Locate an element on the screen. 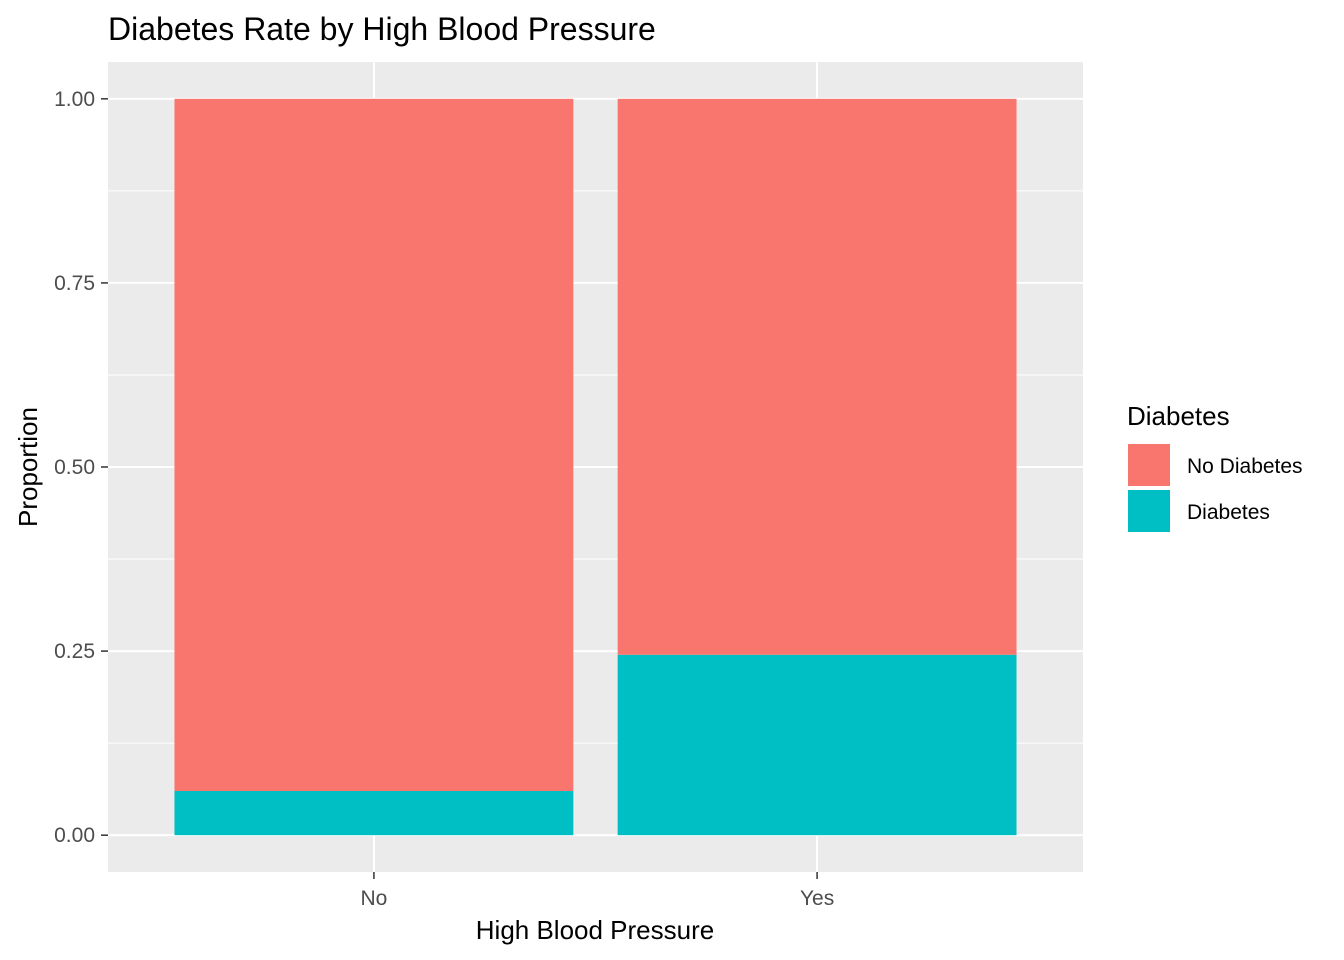 The image size is (1344, 960). bar-diabetes-no is located at coordinates (374, 813).